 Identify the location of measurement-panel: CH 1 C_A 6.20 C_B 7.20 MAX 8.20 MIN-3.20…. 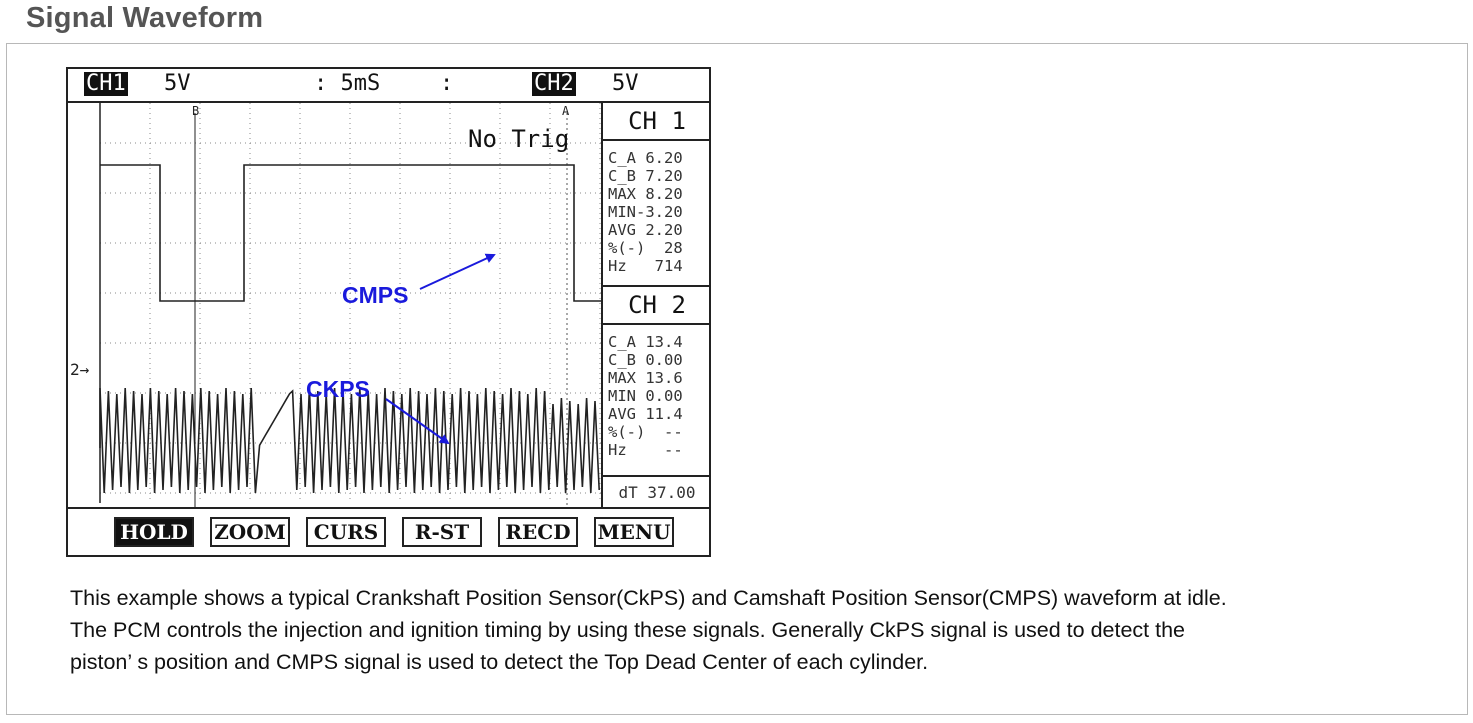
(656, 305).